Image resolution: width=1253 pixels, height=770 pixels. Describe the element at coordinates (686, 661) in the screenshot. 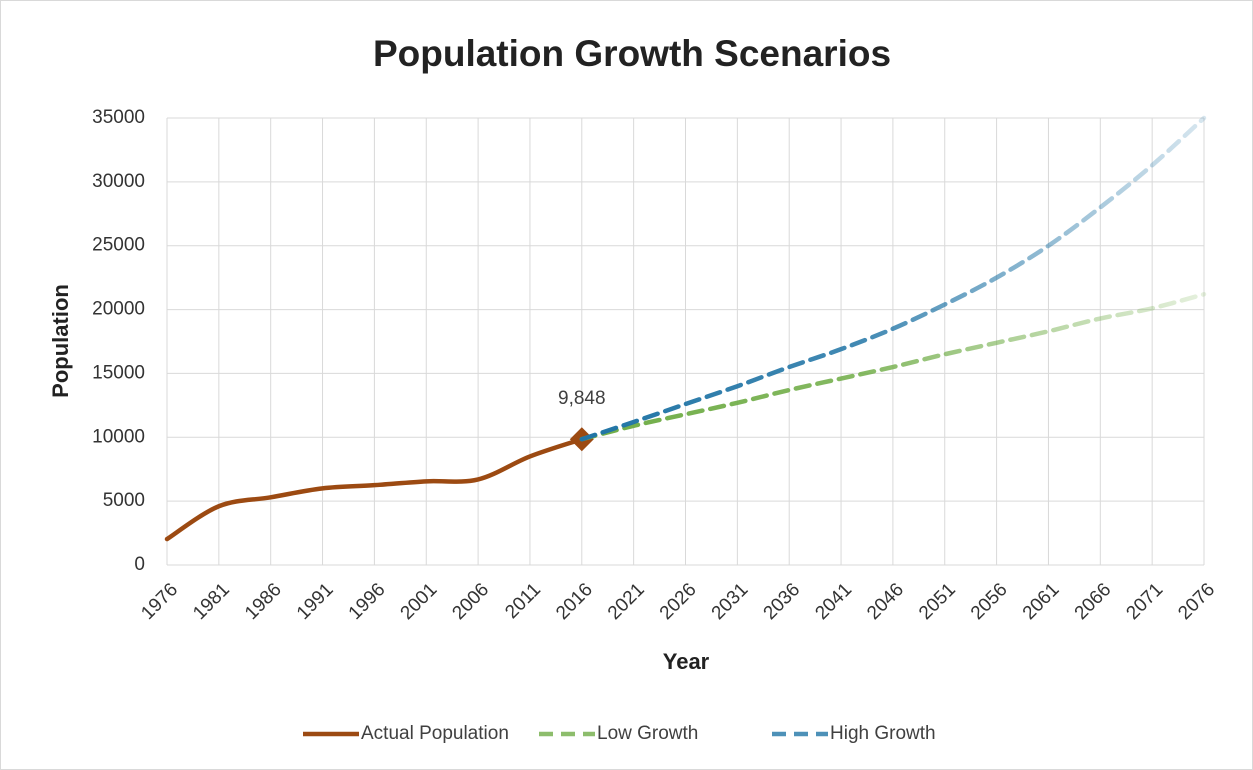

I see `x-axis-label: Year` at that location.